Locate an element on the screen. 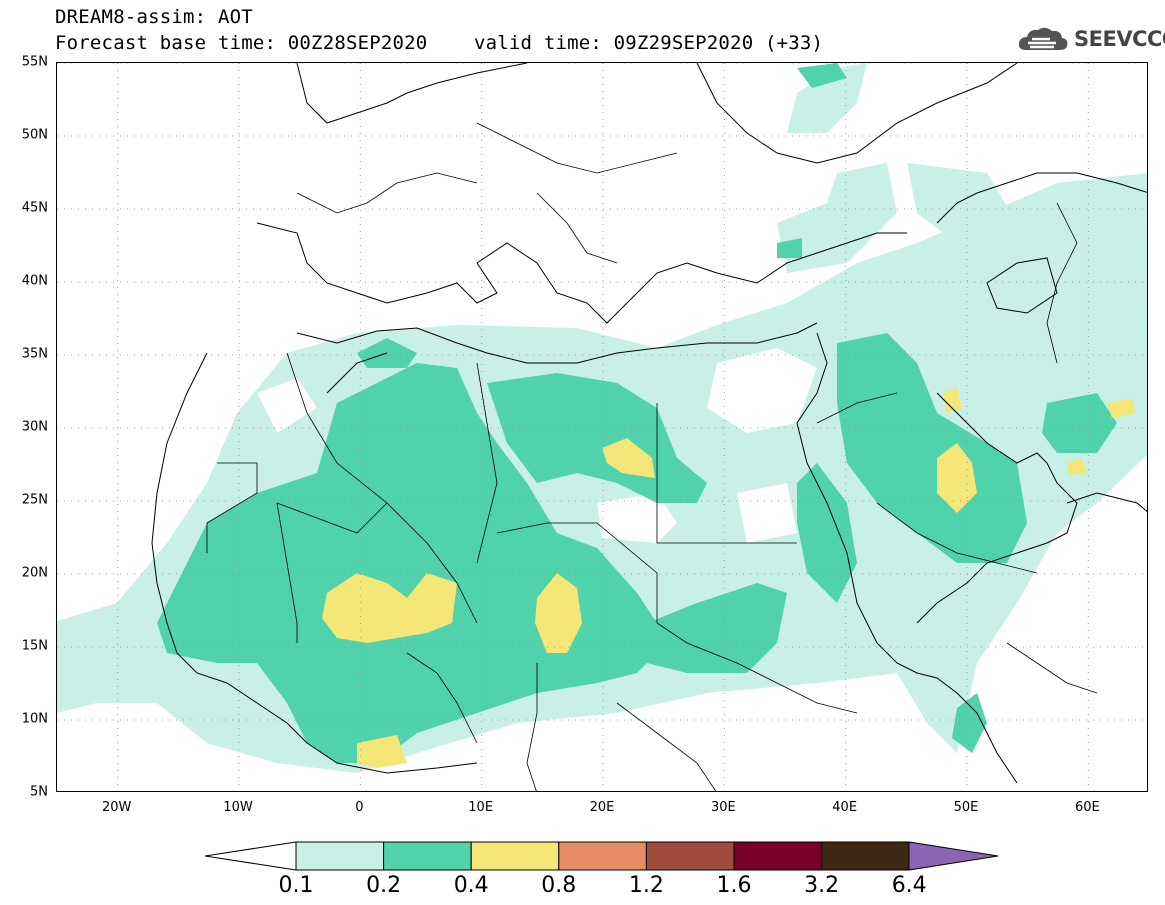 The image size is (1165, 905). lon-tick-label: 0 is located at coordinates (359, 807).